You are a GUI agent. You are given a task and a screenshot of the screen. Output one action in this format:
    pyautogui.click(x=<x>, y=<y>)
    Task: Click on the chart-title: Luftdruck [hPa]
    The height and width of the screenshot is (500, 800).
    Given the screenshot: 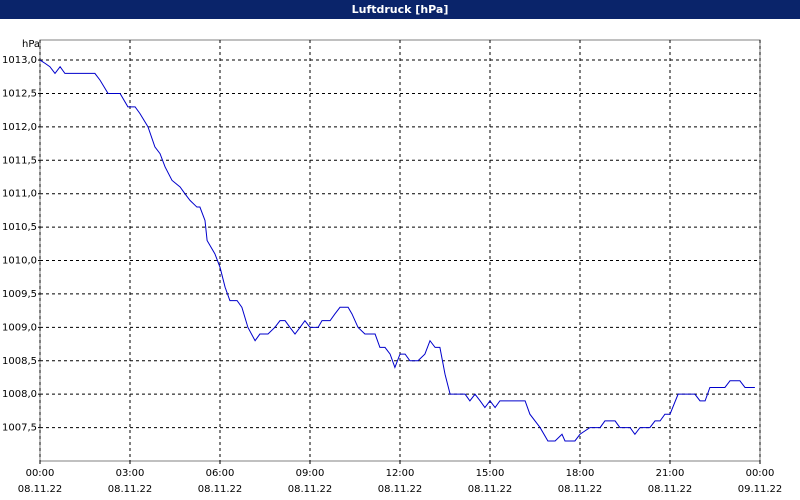 What is the action you would take?
    pyautogui.click(x=400, y=9)
    